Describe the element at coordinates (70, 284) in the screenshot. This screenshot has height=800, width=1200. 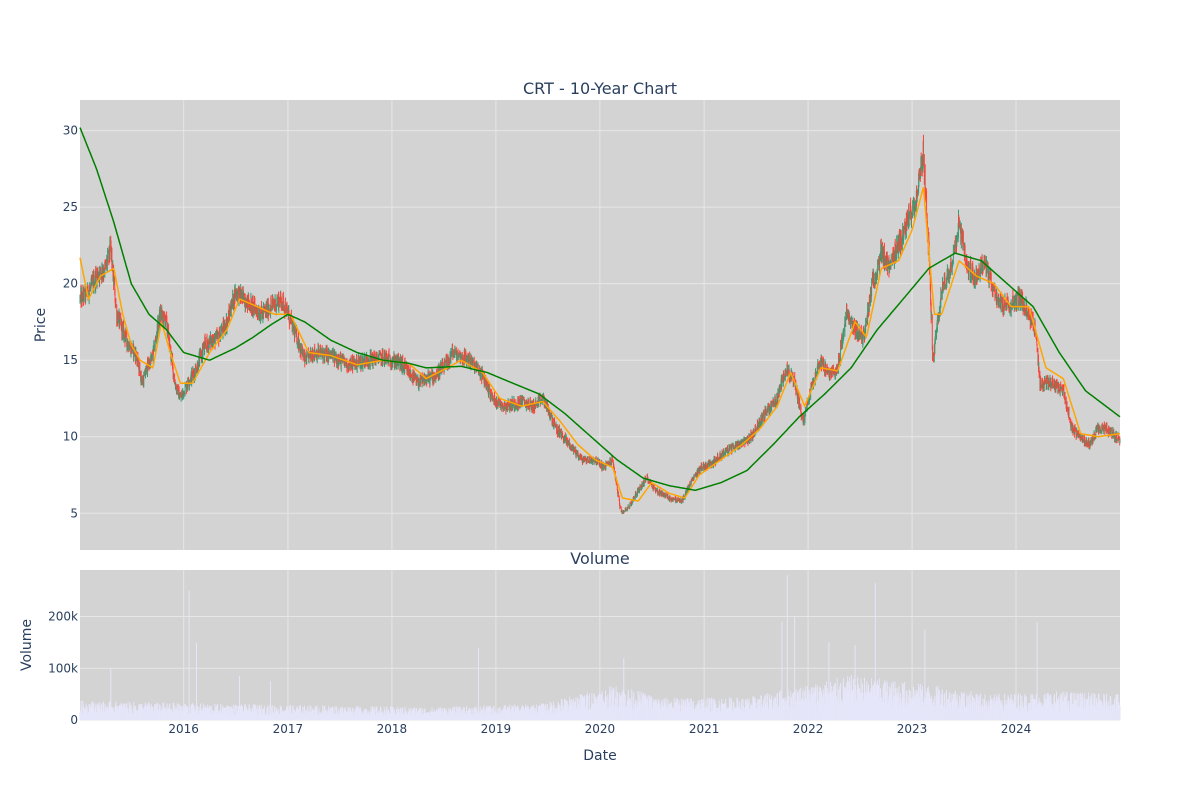
I see `price-y-tick-label: 20` at that location.